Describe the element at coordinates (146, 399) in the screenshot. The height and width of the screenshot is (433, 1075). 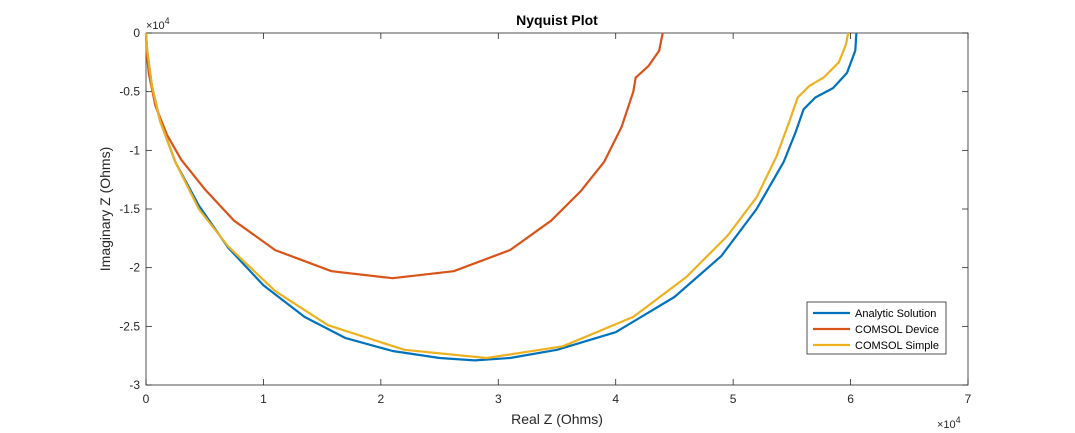
I see `x-tick-label: 0` at that location.